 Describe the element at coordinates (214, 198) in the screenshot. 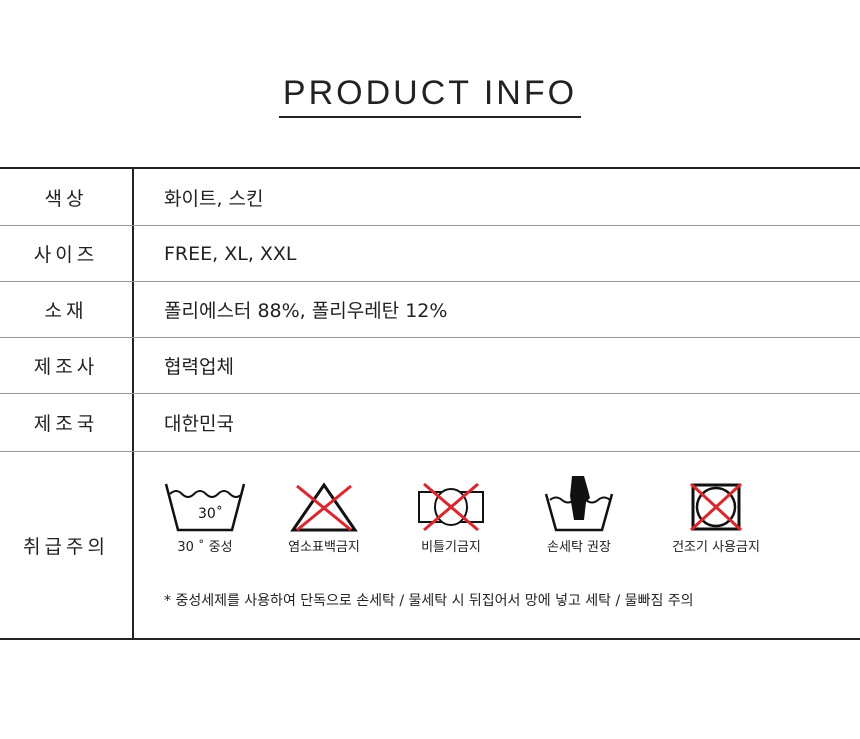

I see `row-value: 화이트, 스킨` at that location.